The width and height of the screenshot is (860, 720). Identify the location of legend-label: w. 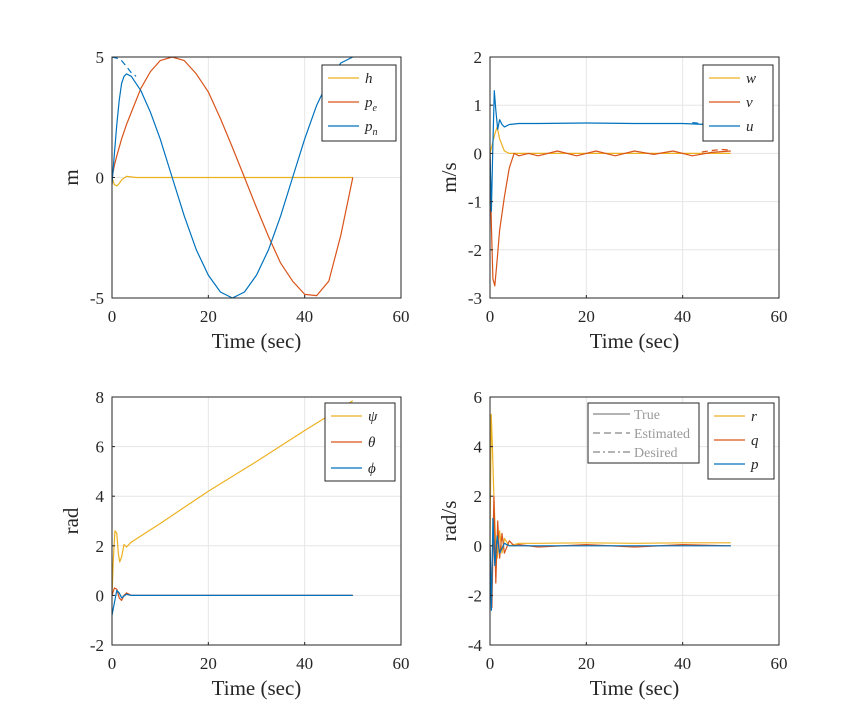
(751, 79).